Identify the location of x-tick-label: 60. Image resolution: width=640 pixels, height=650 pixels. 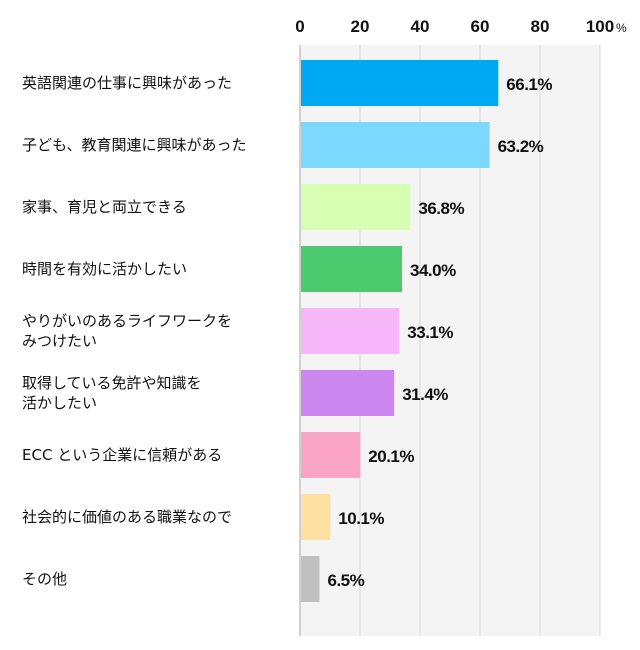
(480, 26).